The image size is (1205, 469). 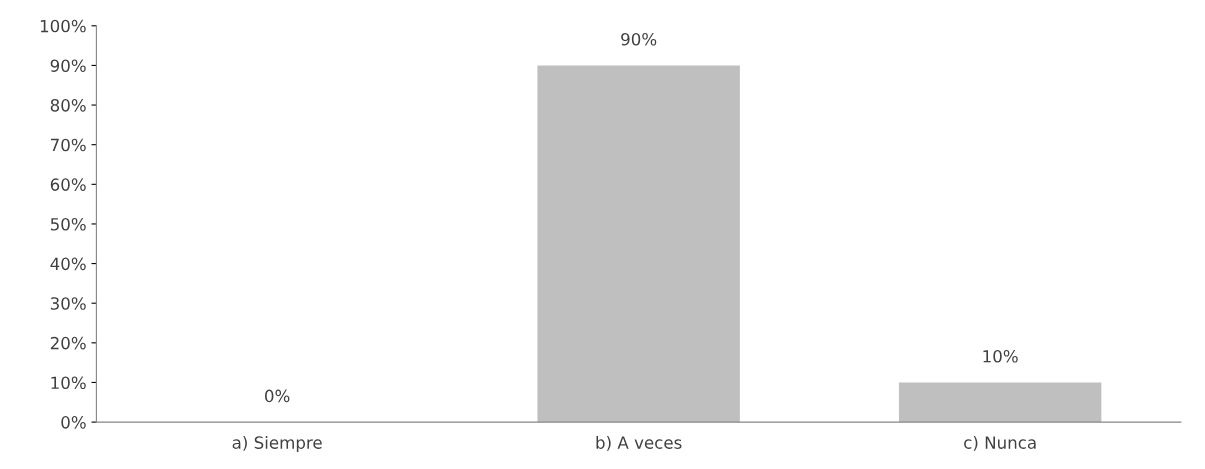 I want to click on data-label: 90%, so click(x=639, y=39).